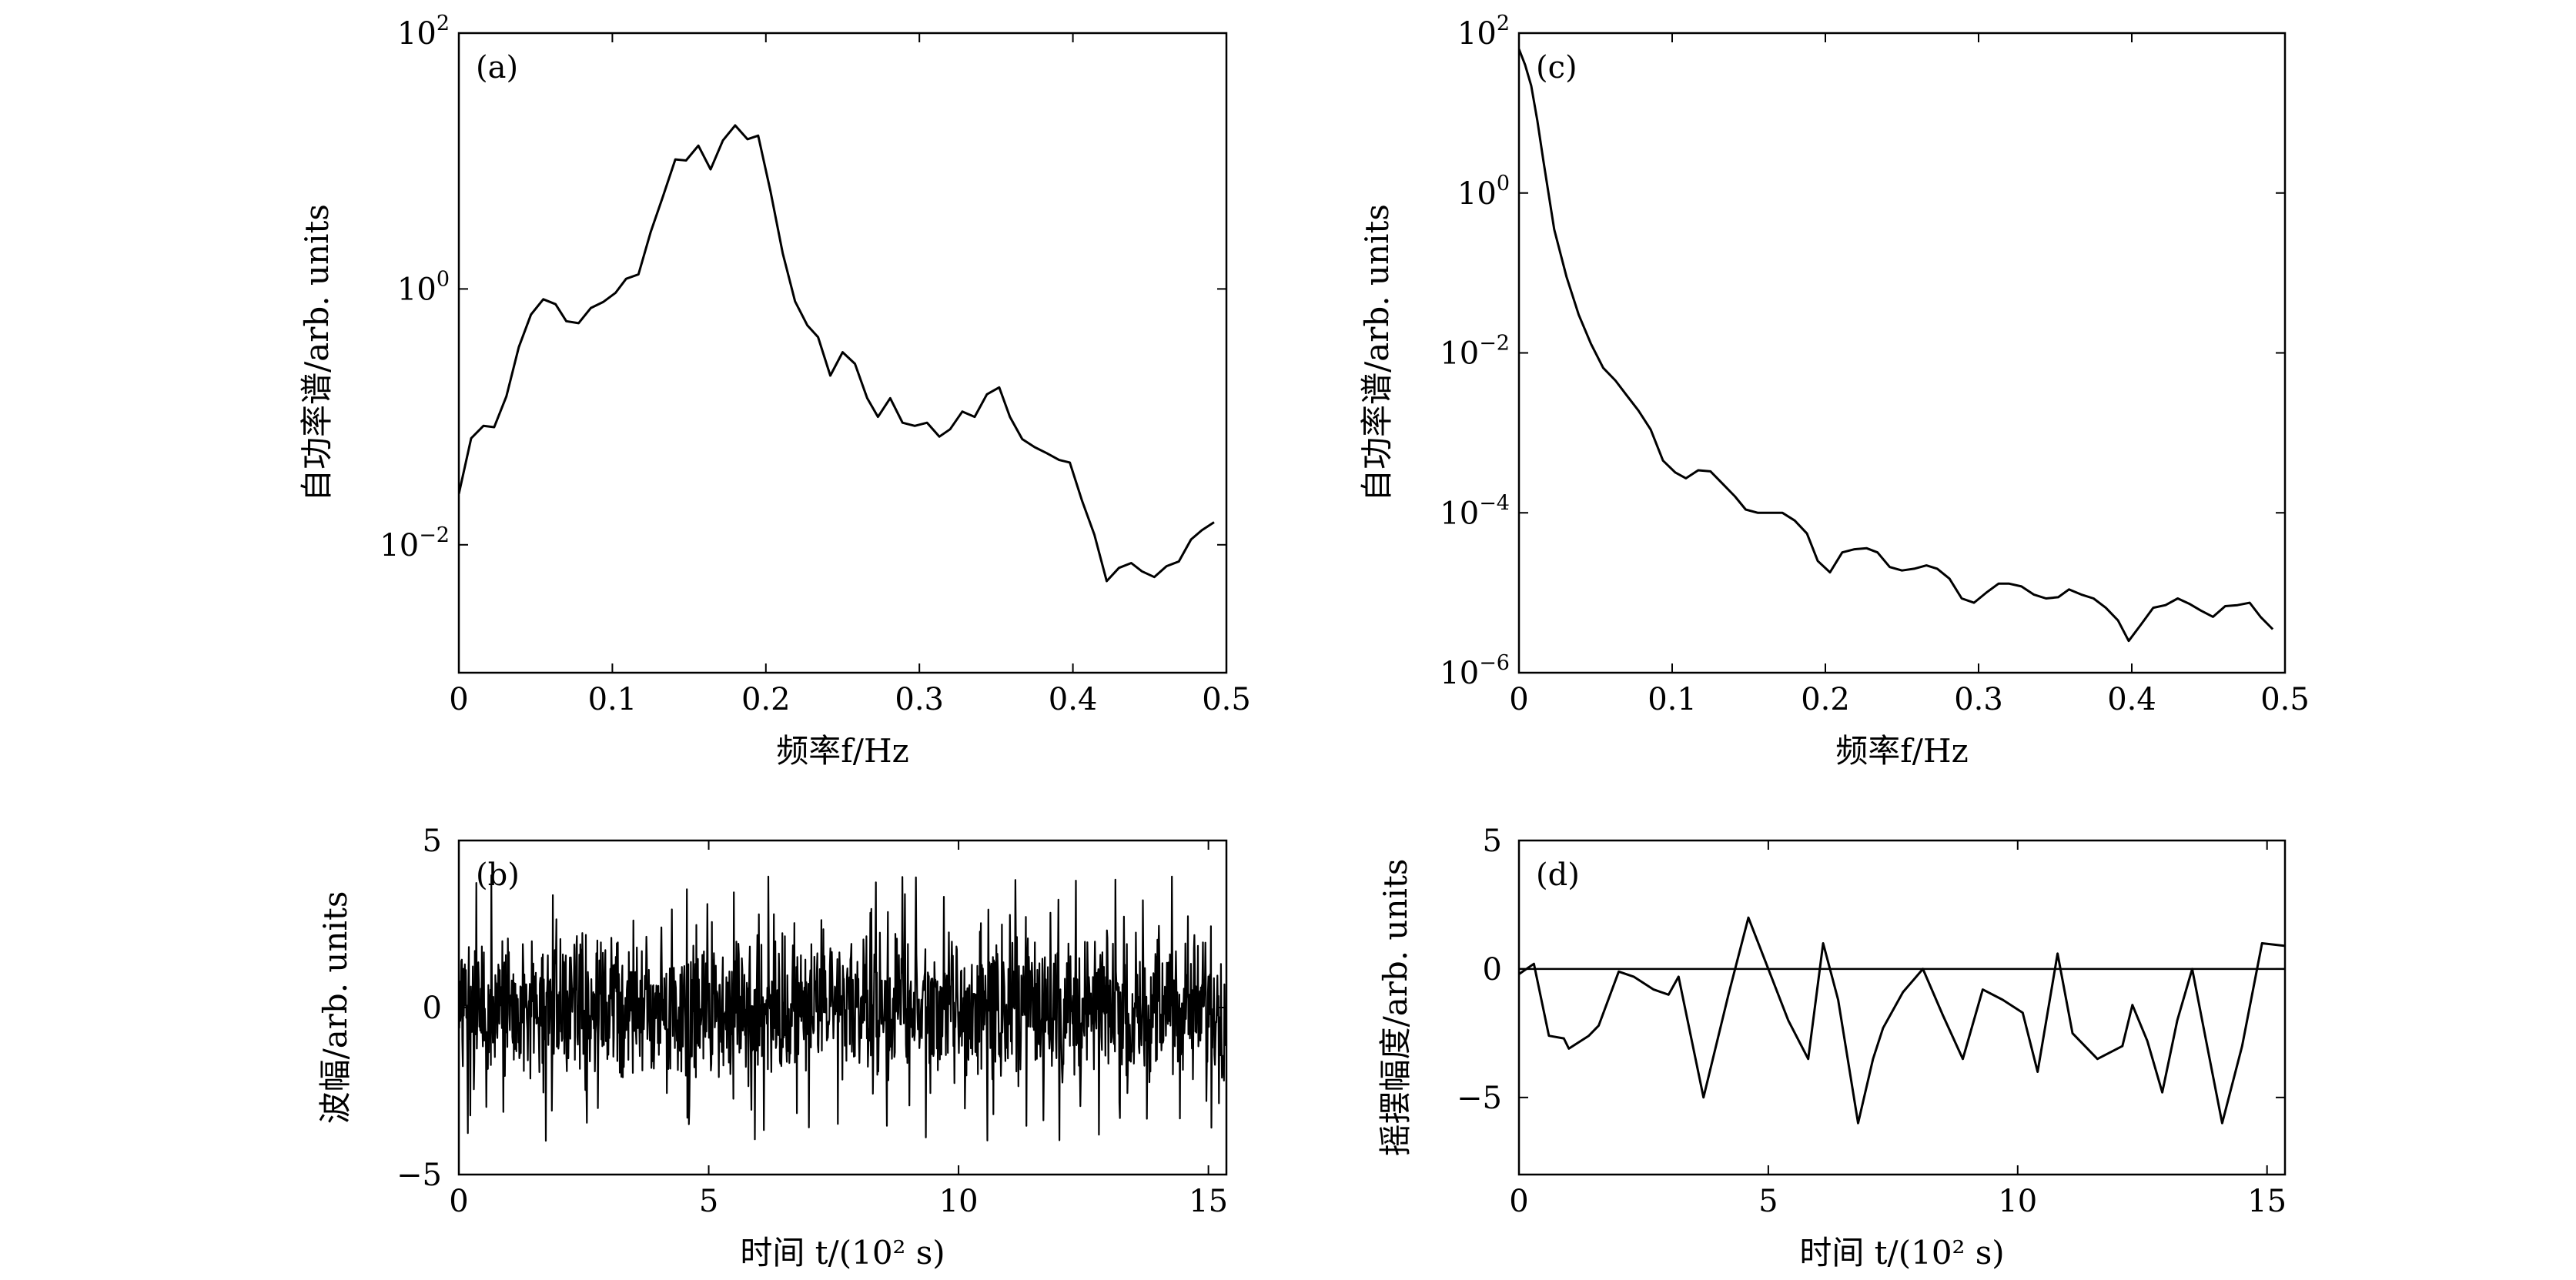 This screenshot has height=1280, width=2576. Describe the element at coordinates (1494, 663) in the screenshot. I see `y-tick-exponent: −6` at that location.